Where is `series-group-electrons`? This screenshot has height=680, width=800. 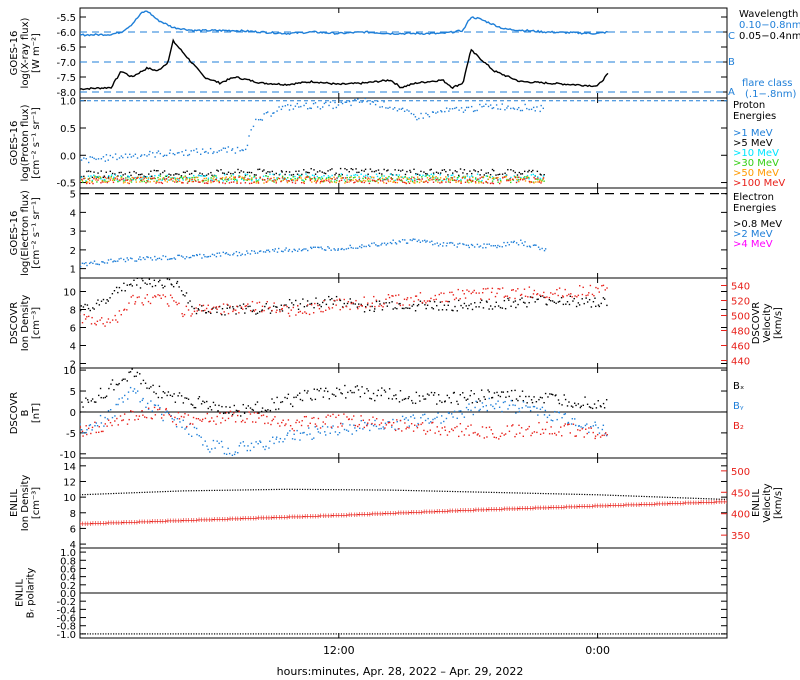 series-group-electrons is located at coordinates (313, 253).